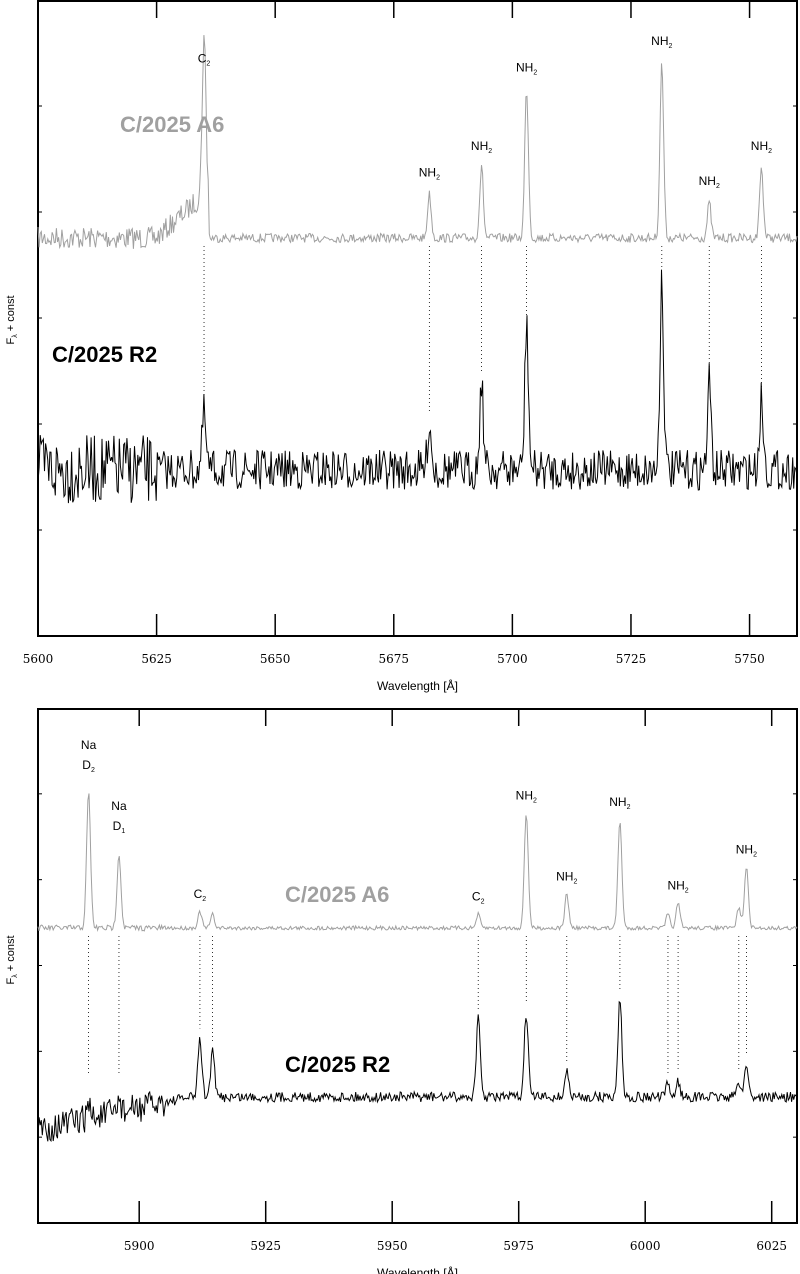  Describe the element at coordinates (518, 1246) in the screenshot. I see `x-tick-label: 5975` at that location.